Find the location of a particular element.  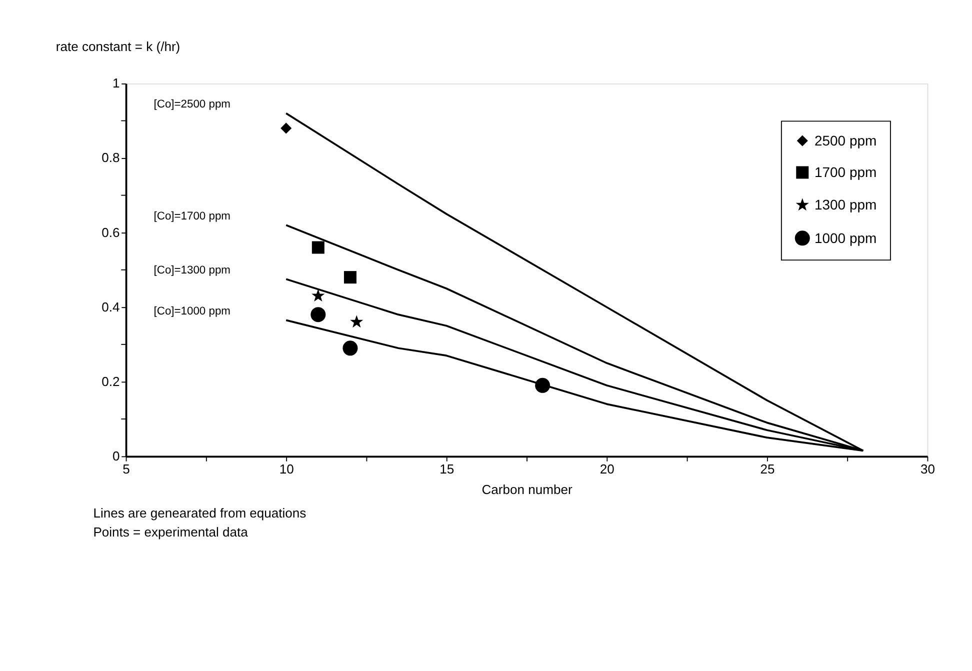

legend-label: 1000 ppm is located at coordinates (845, 238).